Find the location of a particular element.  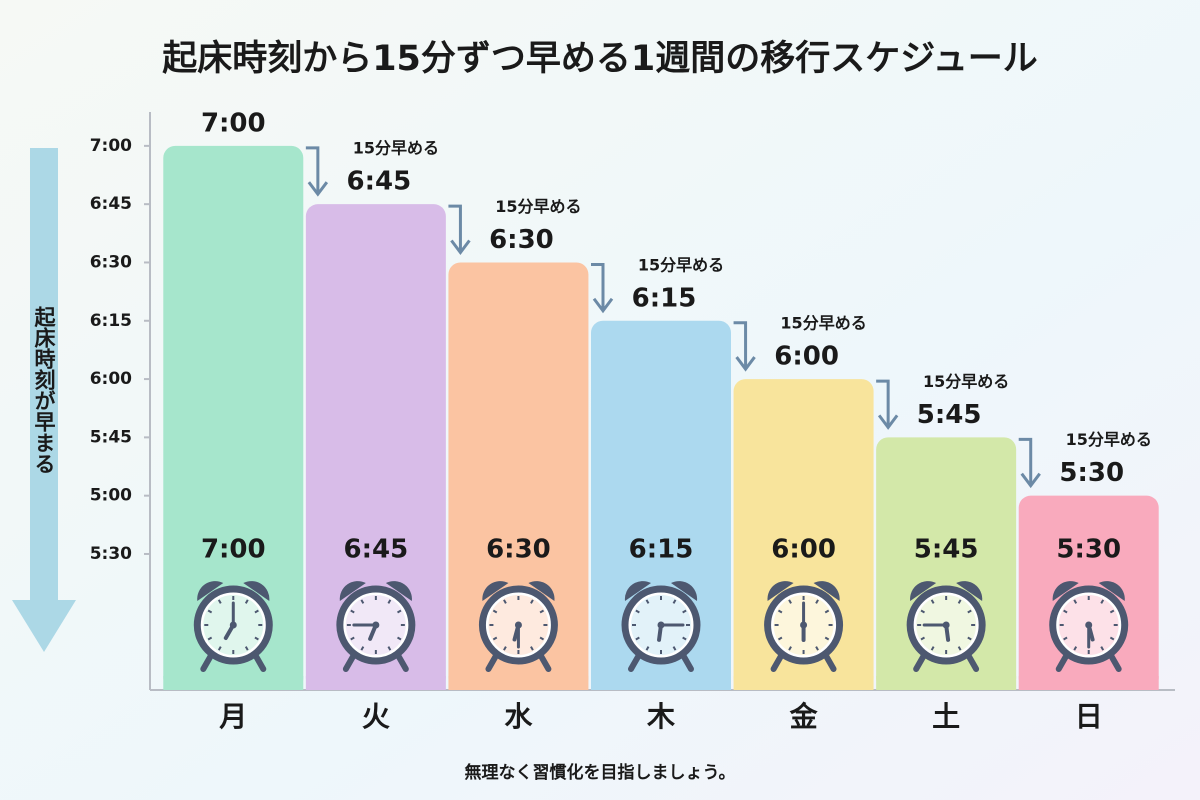

clock-time-label: 5:45 is located at coordinates (946, 550).